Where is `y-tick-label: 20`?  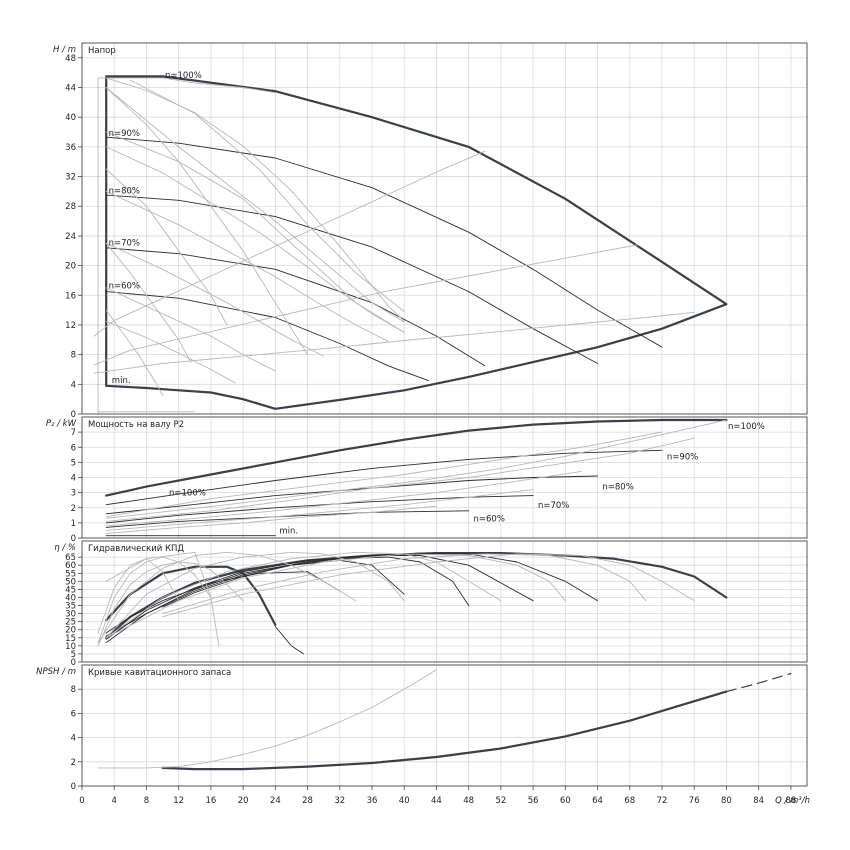
y-tick-label: 20 is located at coordinates (70, 267).